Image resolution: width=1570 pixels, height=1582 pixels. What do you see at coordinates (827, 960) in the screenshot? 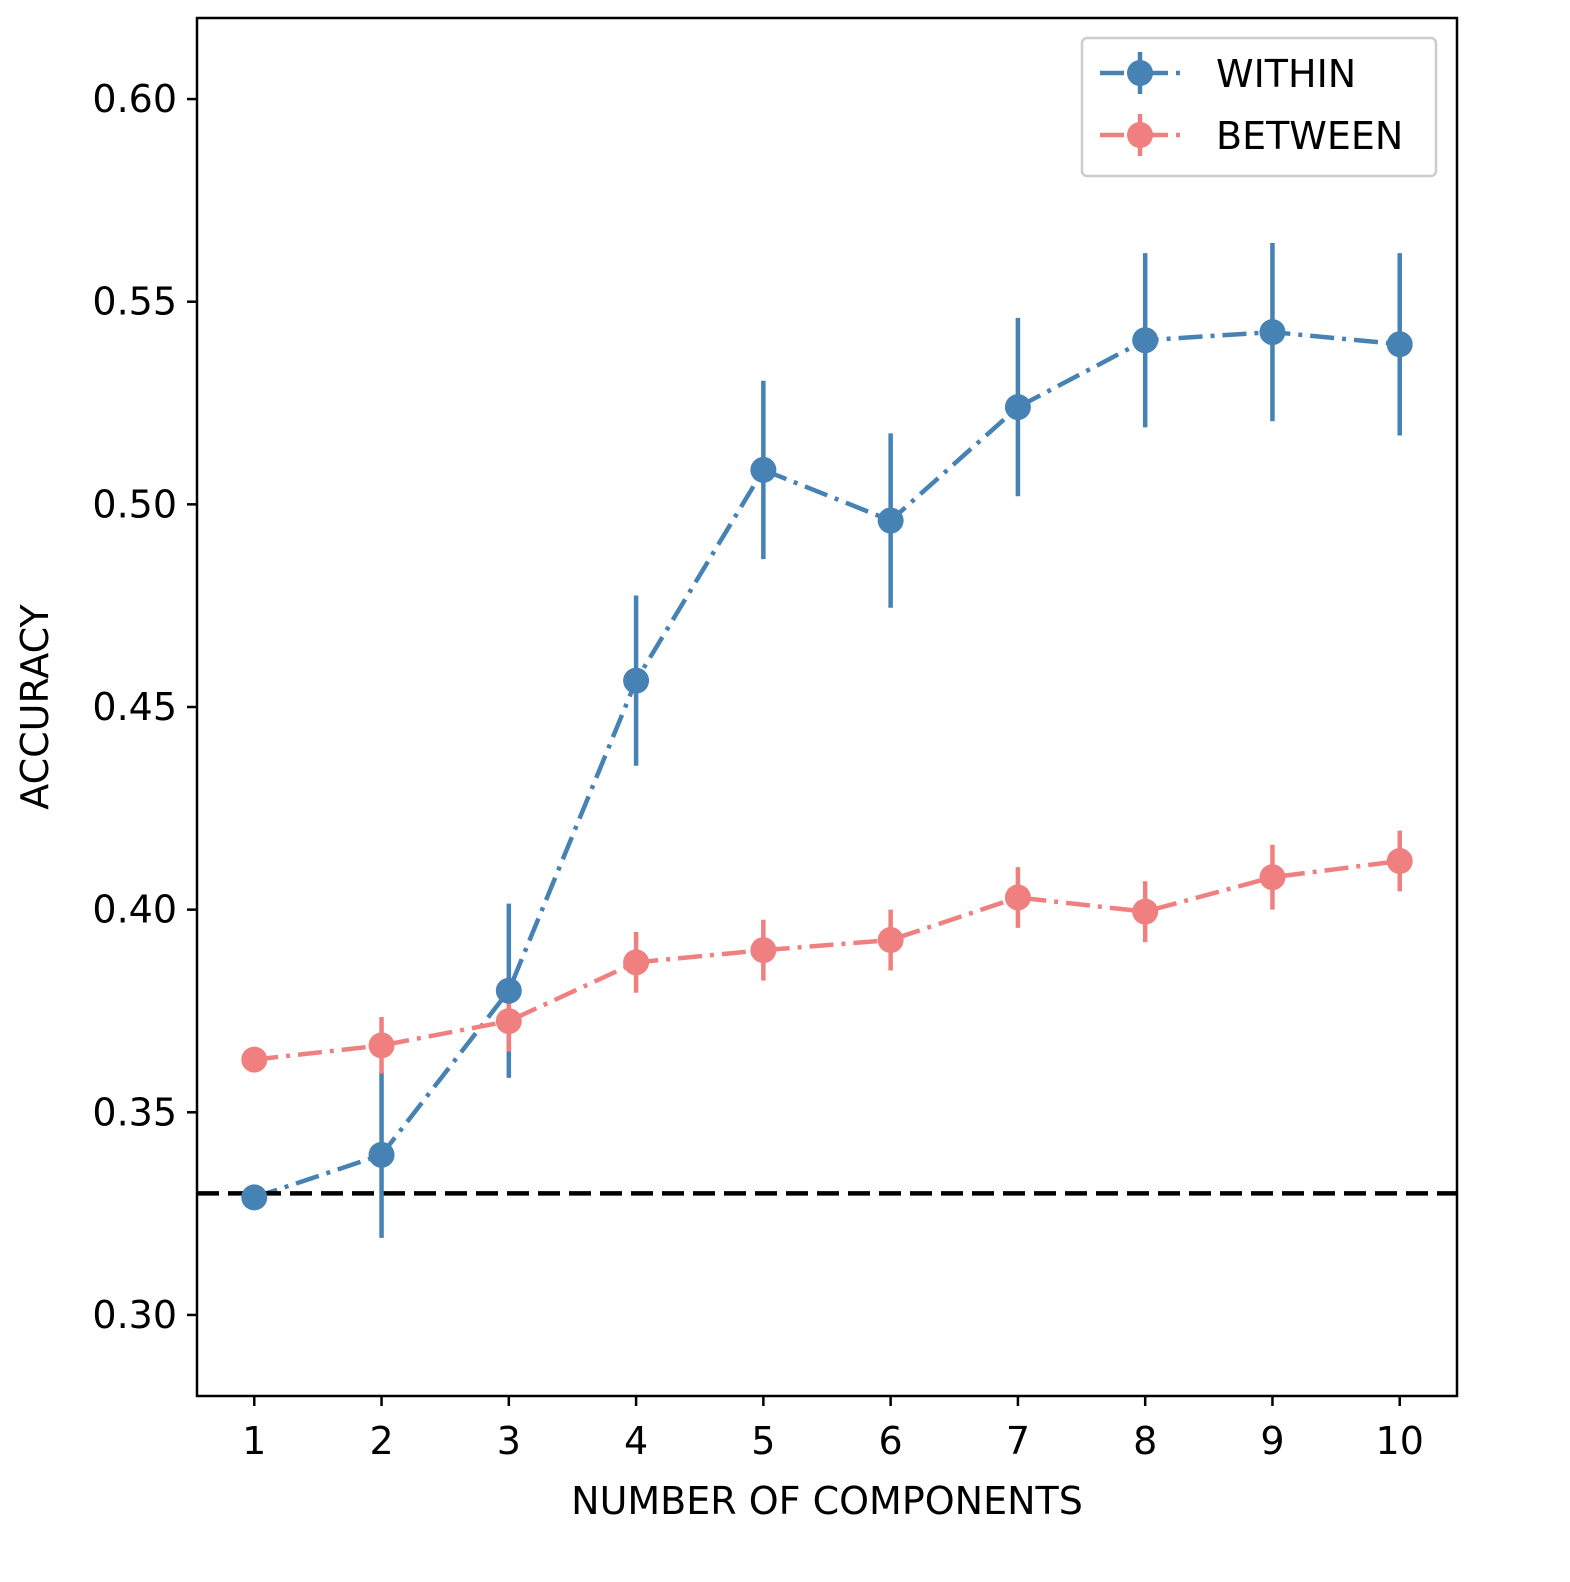
I see `between-series-line` at bounding box center [827, 960].